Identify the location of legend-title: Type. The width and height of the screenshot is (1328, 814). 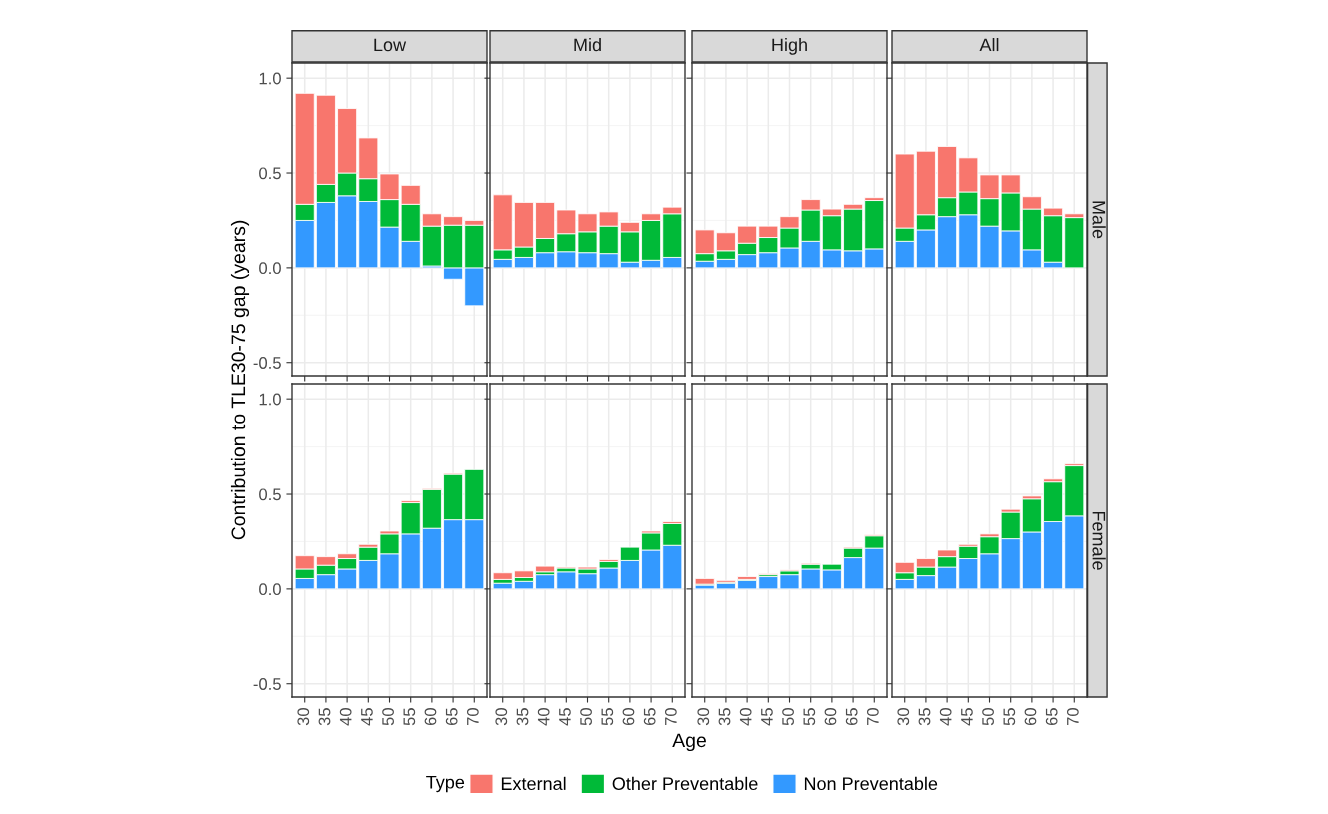
(445, 784).